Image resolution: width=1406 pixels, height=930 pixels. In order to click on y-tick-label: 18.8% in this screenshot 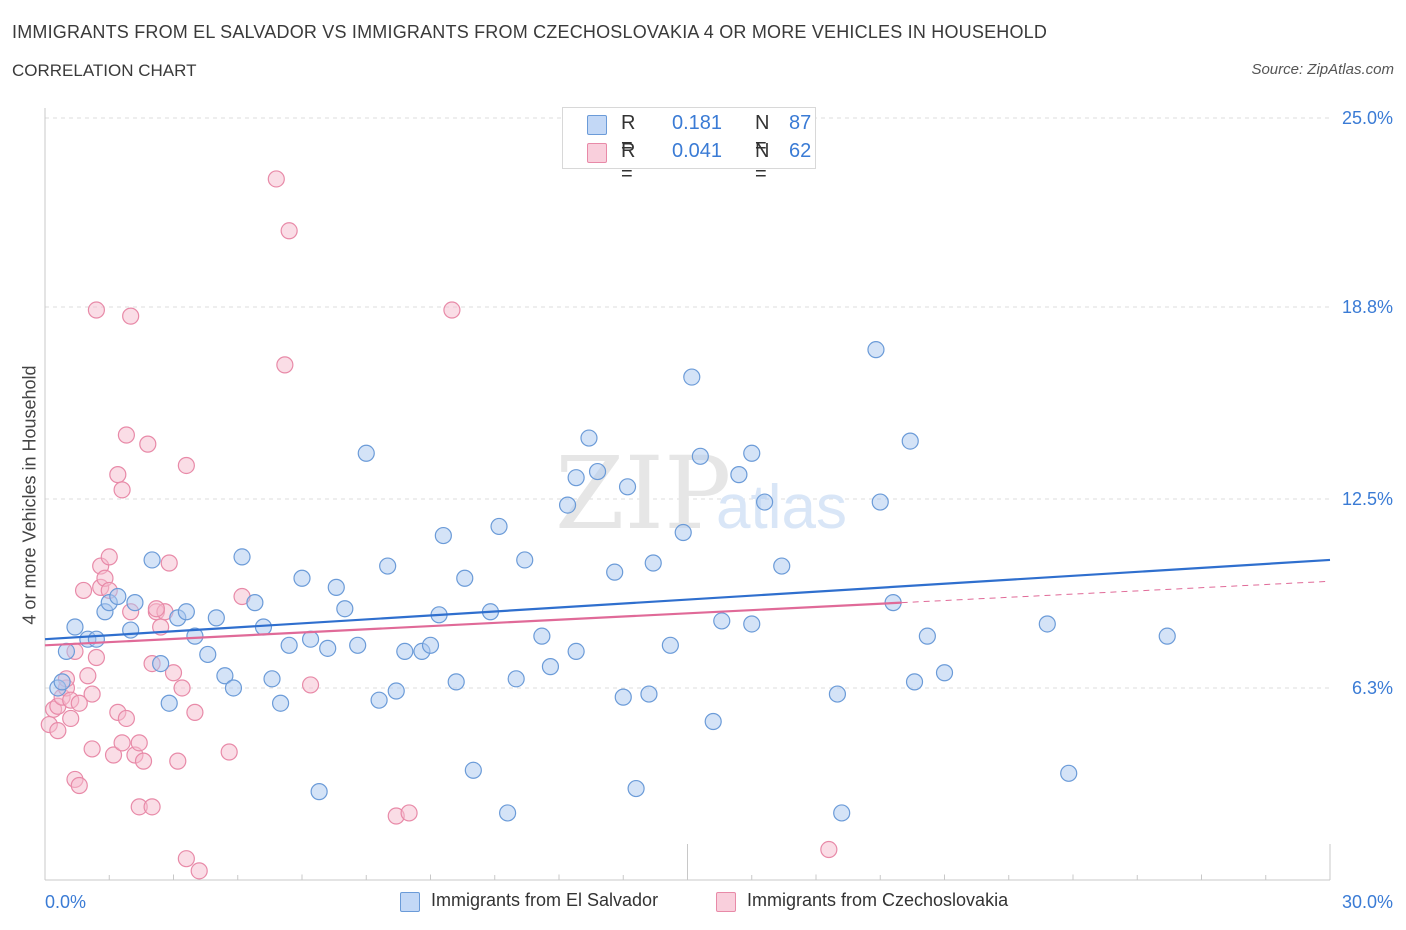, I will do `click(1367, 307)`.